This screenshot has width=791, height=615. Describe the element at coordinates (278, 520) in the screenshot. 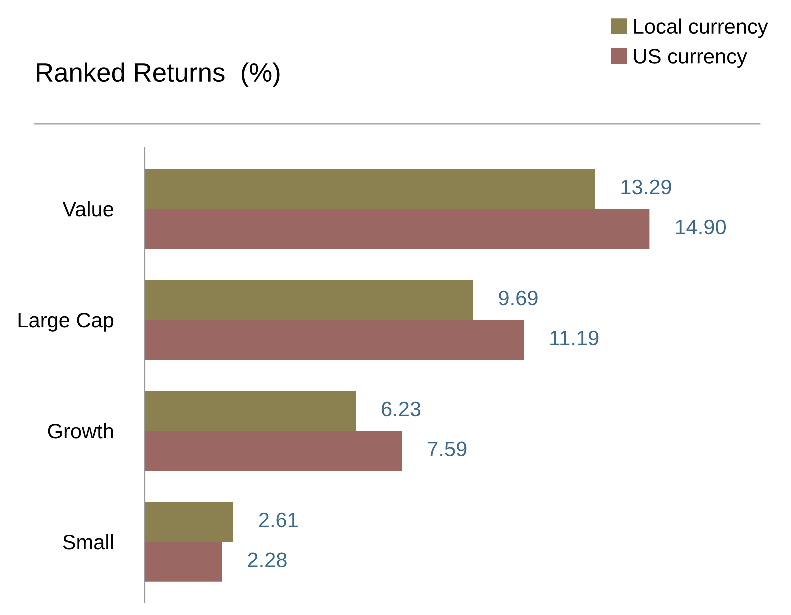

I see `data-label: 2.61` at that location.